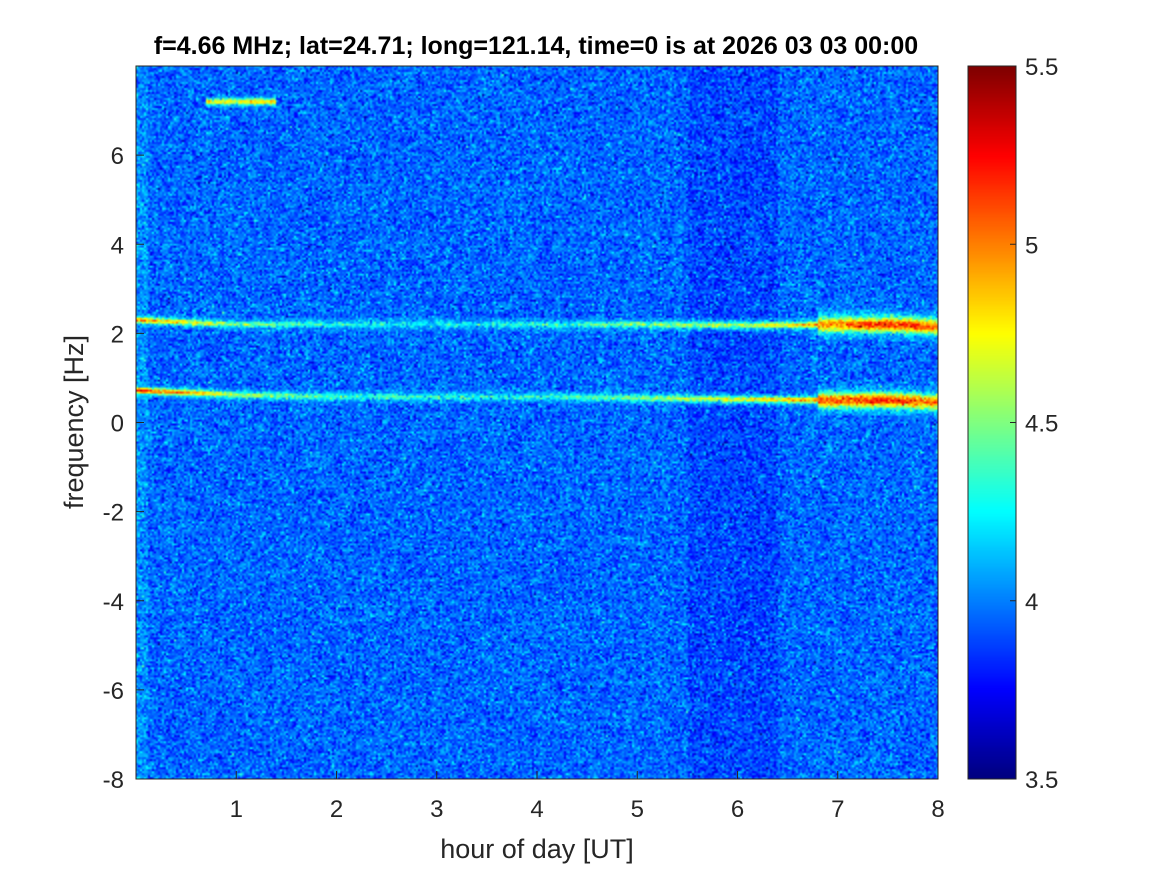  Describe the element at coordinates (1031, 602) in the screenshot. I see `colorbar-tick-label: 4` at that location.